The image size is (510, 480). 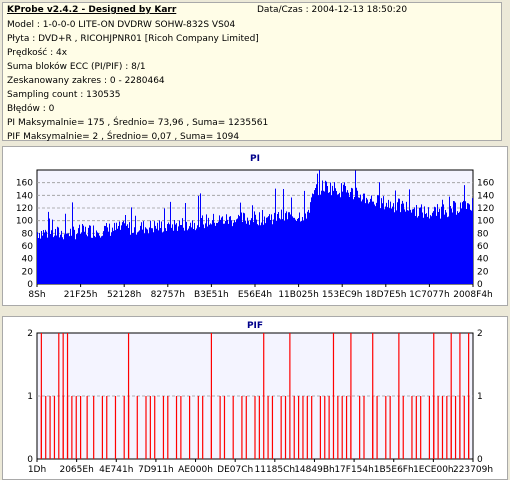 I want to click on pif-xtick-label: 2065Eh, so click(x=76, y=470).